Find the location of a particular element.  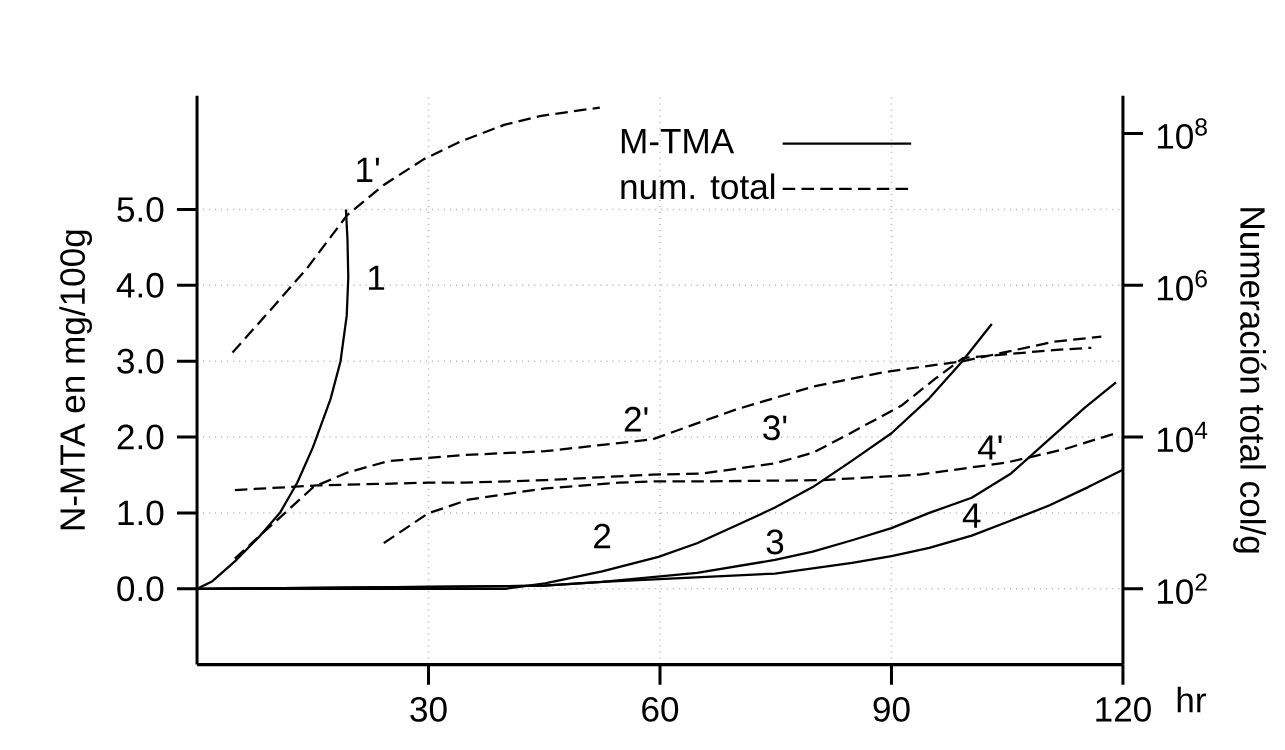

series-label: 3 is located at coordinates (775, 542).